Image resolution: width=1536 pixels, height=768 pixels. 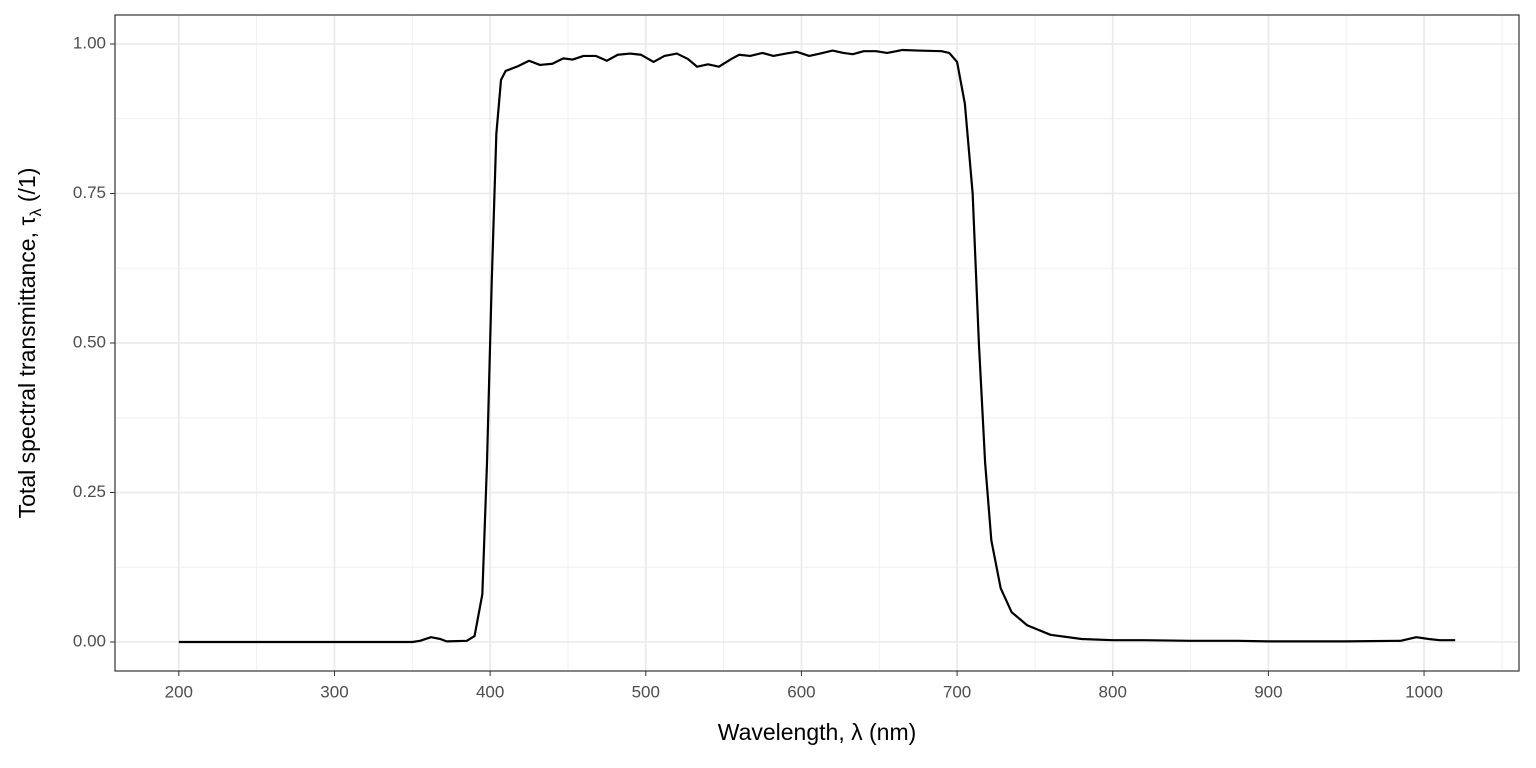 What do you see at coordinates (89, 192) in the screenshot?
I see `y-tick-label: 0.75` at bounding box center [89, 192].